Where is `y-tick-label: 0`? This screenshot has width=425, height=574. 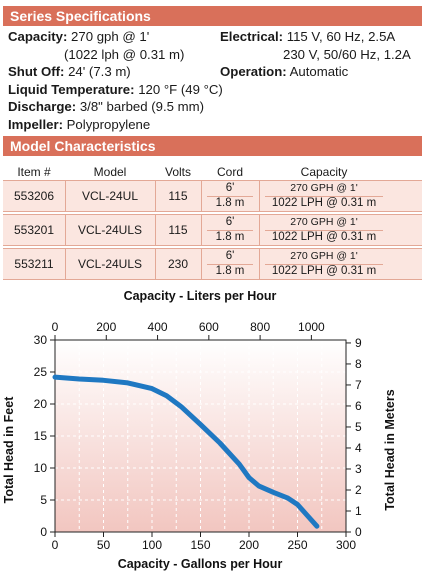
y-tick-label: 0 is located at coordinates (43, 532).